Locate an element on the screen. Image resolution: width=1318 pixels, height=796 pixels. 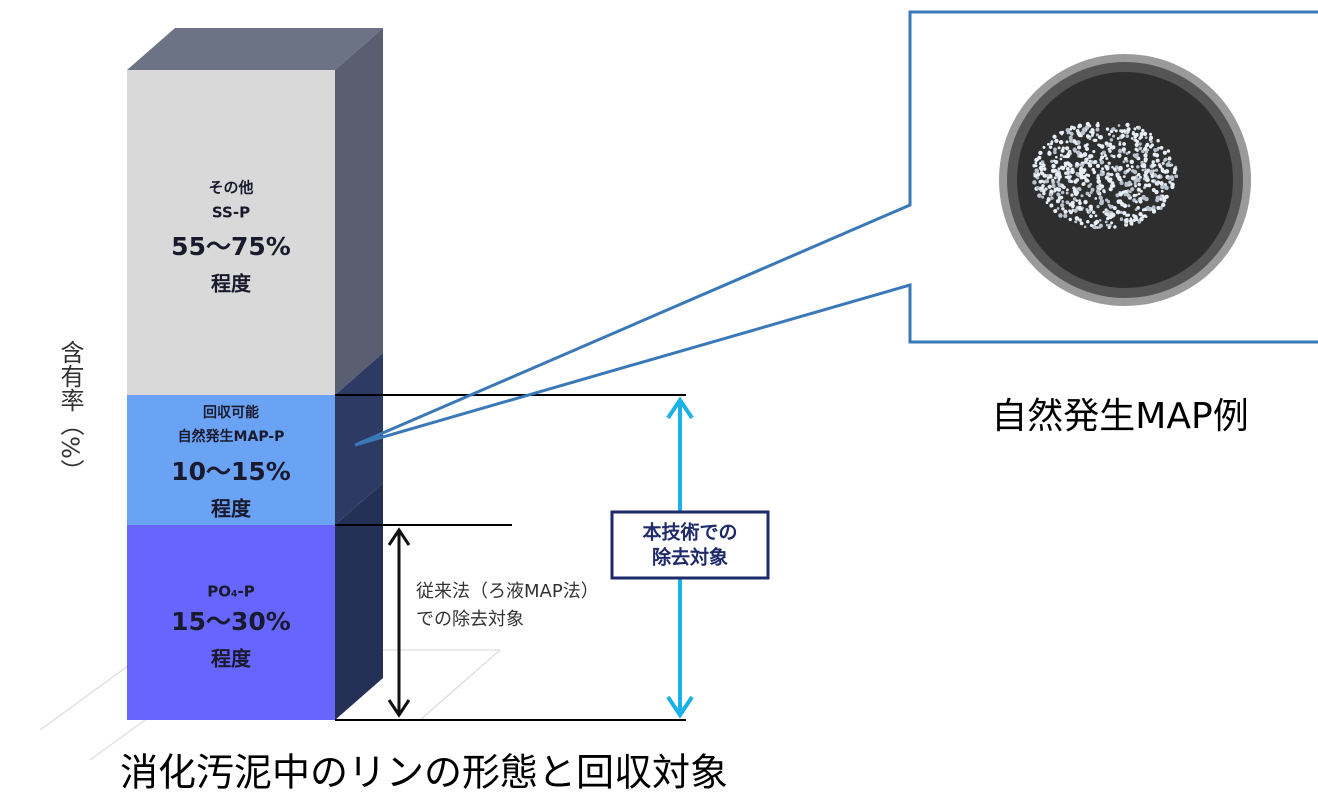
segment-range: 55〜75% is located at coordinates (231, 246).